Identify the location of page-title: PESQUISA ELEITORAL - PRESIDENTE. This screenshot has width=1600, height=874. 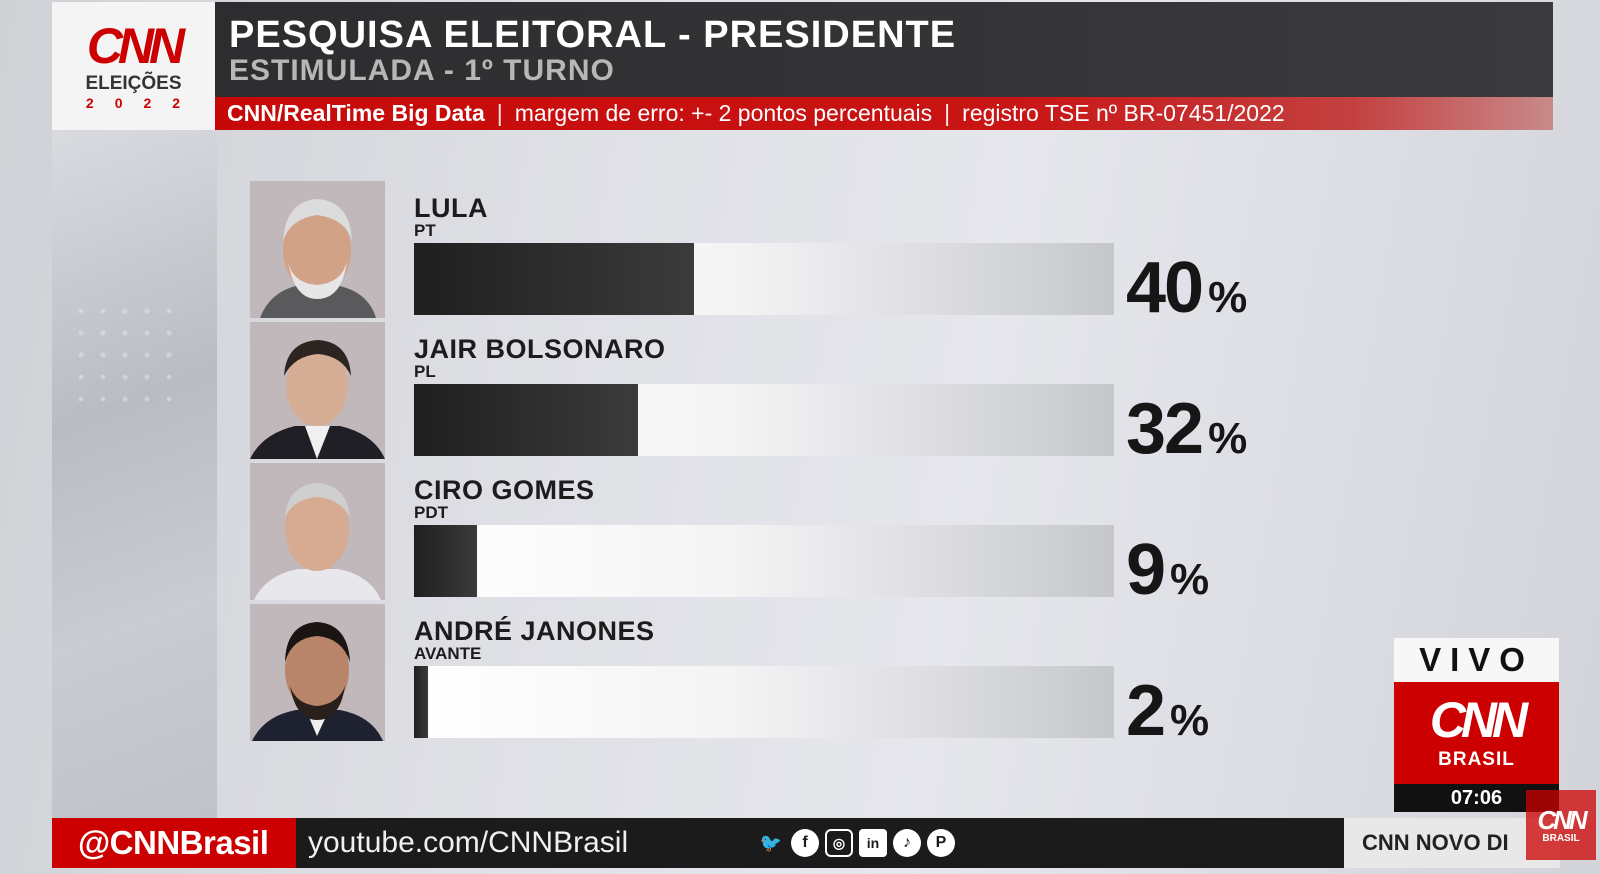
(593, 35).